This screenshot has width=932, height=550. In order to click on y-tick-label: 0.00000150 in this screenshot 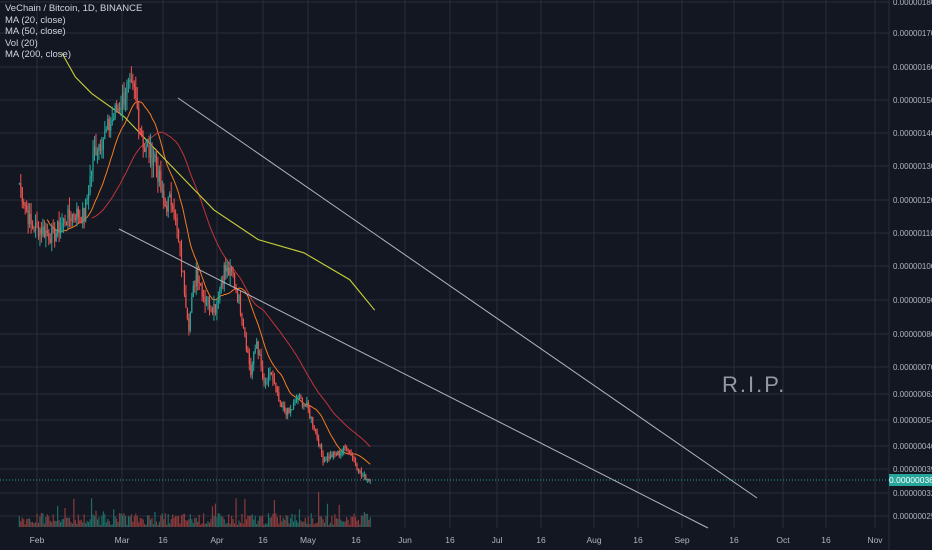, I will do `click(912, 100)`.